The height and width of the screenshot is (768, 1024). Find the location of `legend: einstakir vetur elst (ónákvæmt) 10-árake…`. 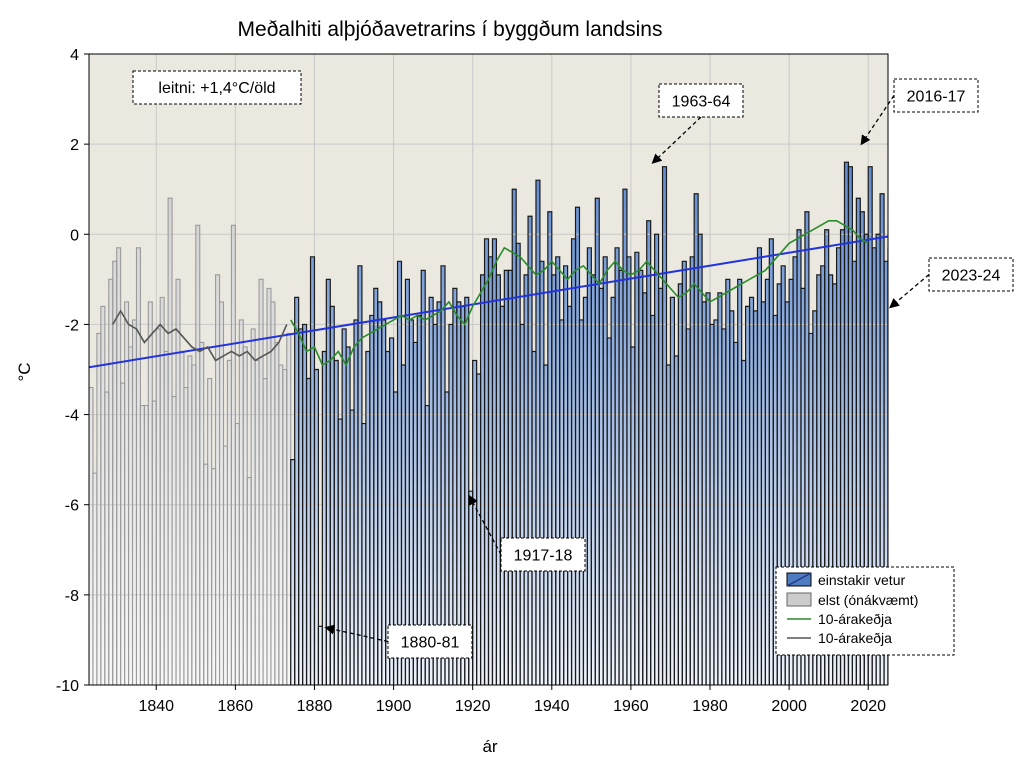

legend: einstakir vetur elst (ónákvæmt) 10-árake… is located at coordinates (865, 611).